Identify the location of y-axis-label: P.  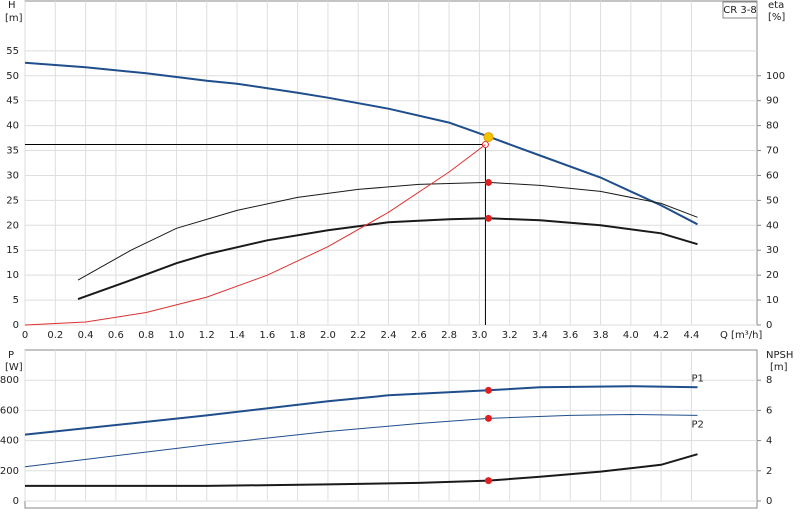
(11, 355).